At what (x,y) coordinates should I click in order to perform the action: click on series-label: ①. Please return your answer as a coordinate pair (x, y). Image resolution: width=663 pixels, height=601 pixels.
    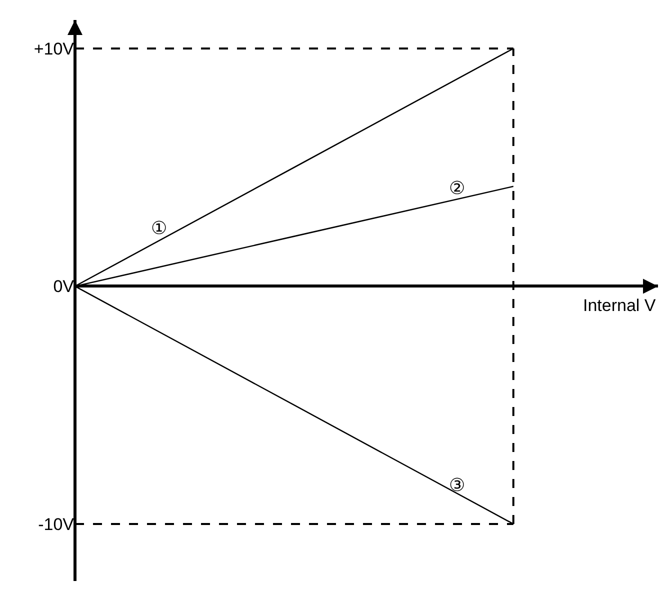
    Looking at the image, I should click on (159, 228).